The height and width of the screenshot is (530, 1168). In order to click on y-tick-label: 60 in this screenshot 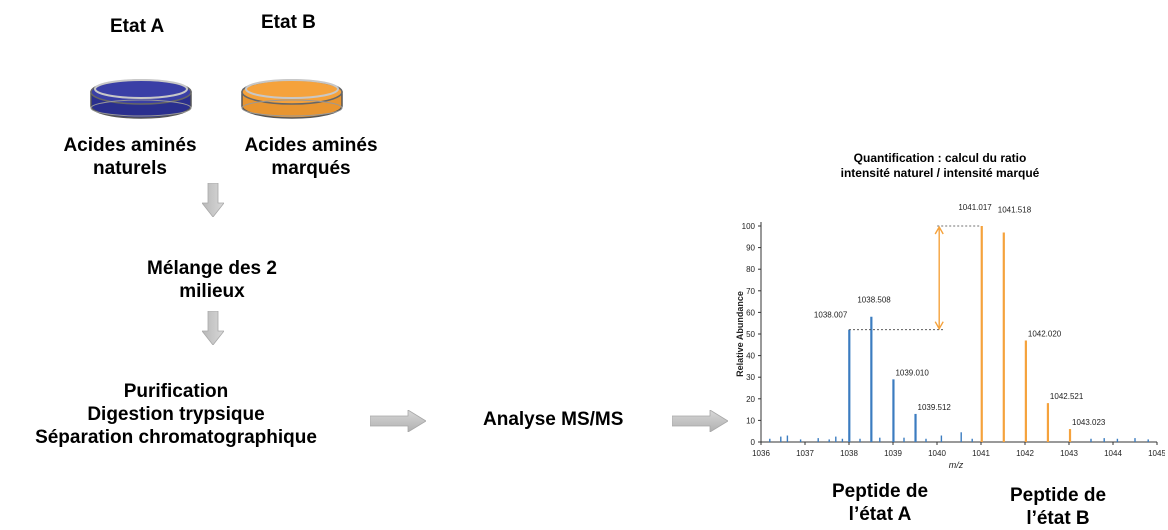, I will do `click(750, 312)`.